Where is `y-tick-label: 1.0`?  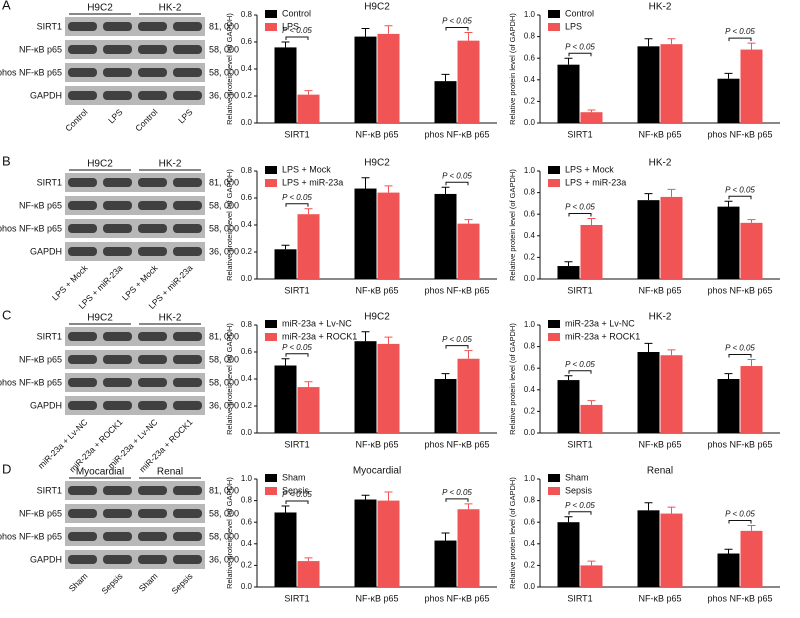
y-tick-label: 1.0 is located at coordinates (247, 478).